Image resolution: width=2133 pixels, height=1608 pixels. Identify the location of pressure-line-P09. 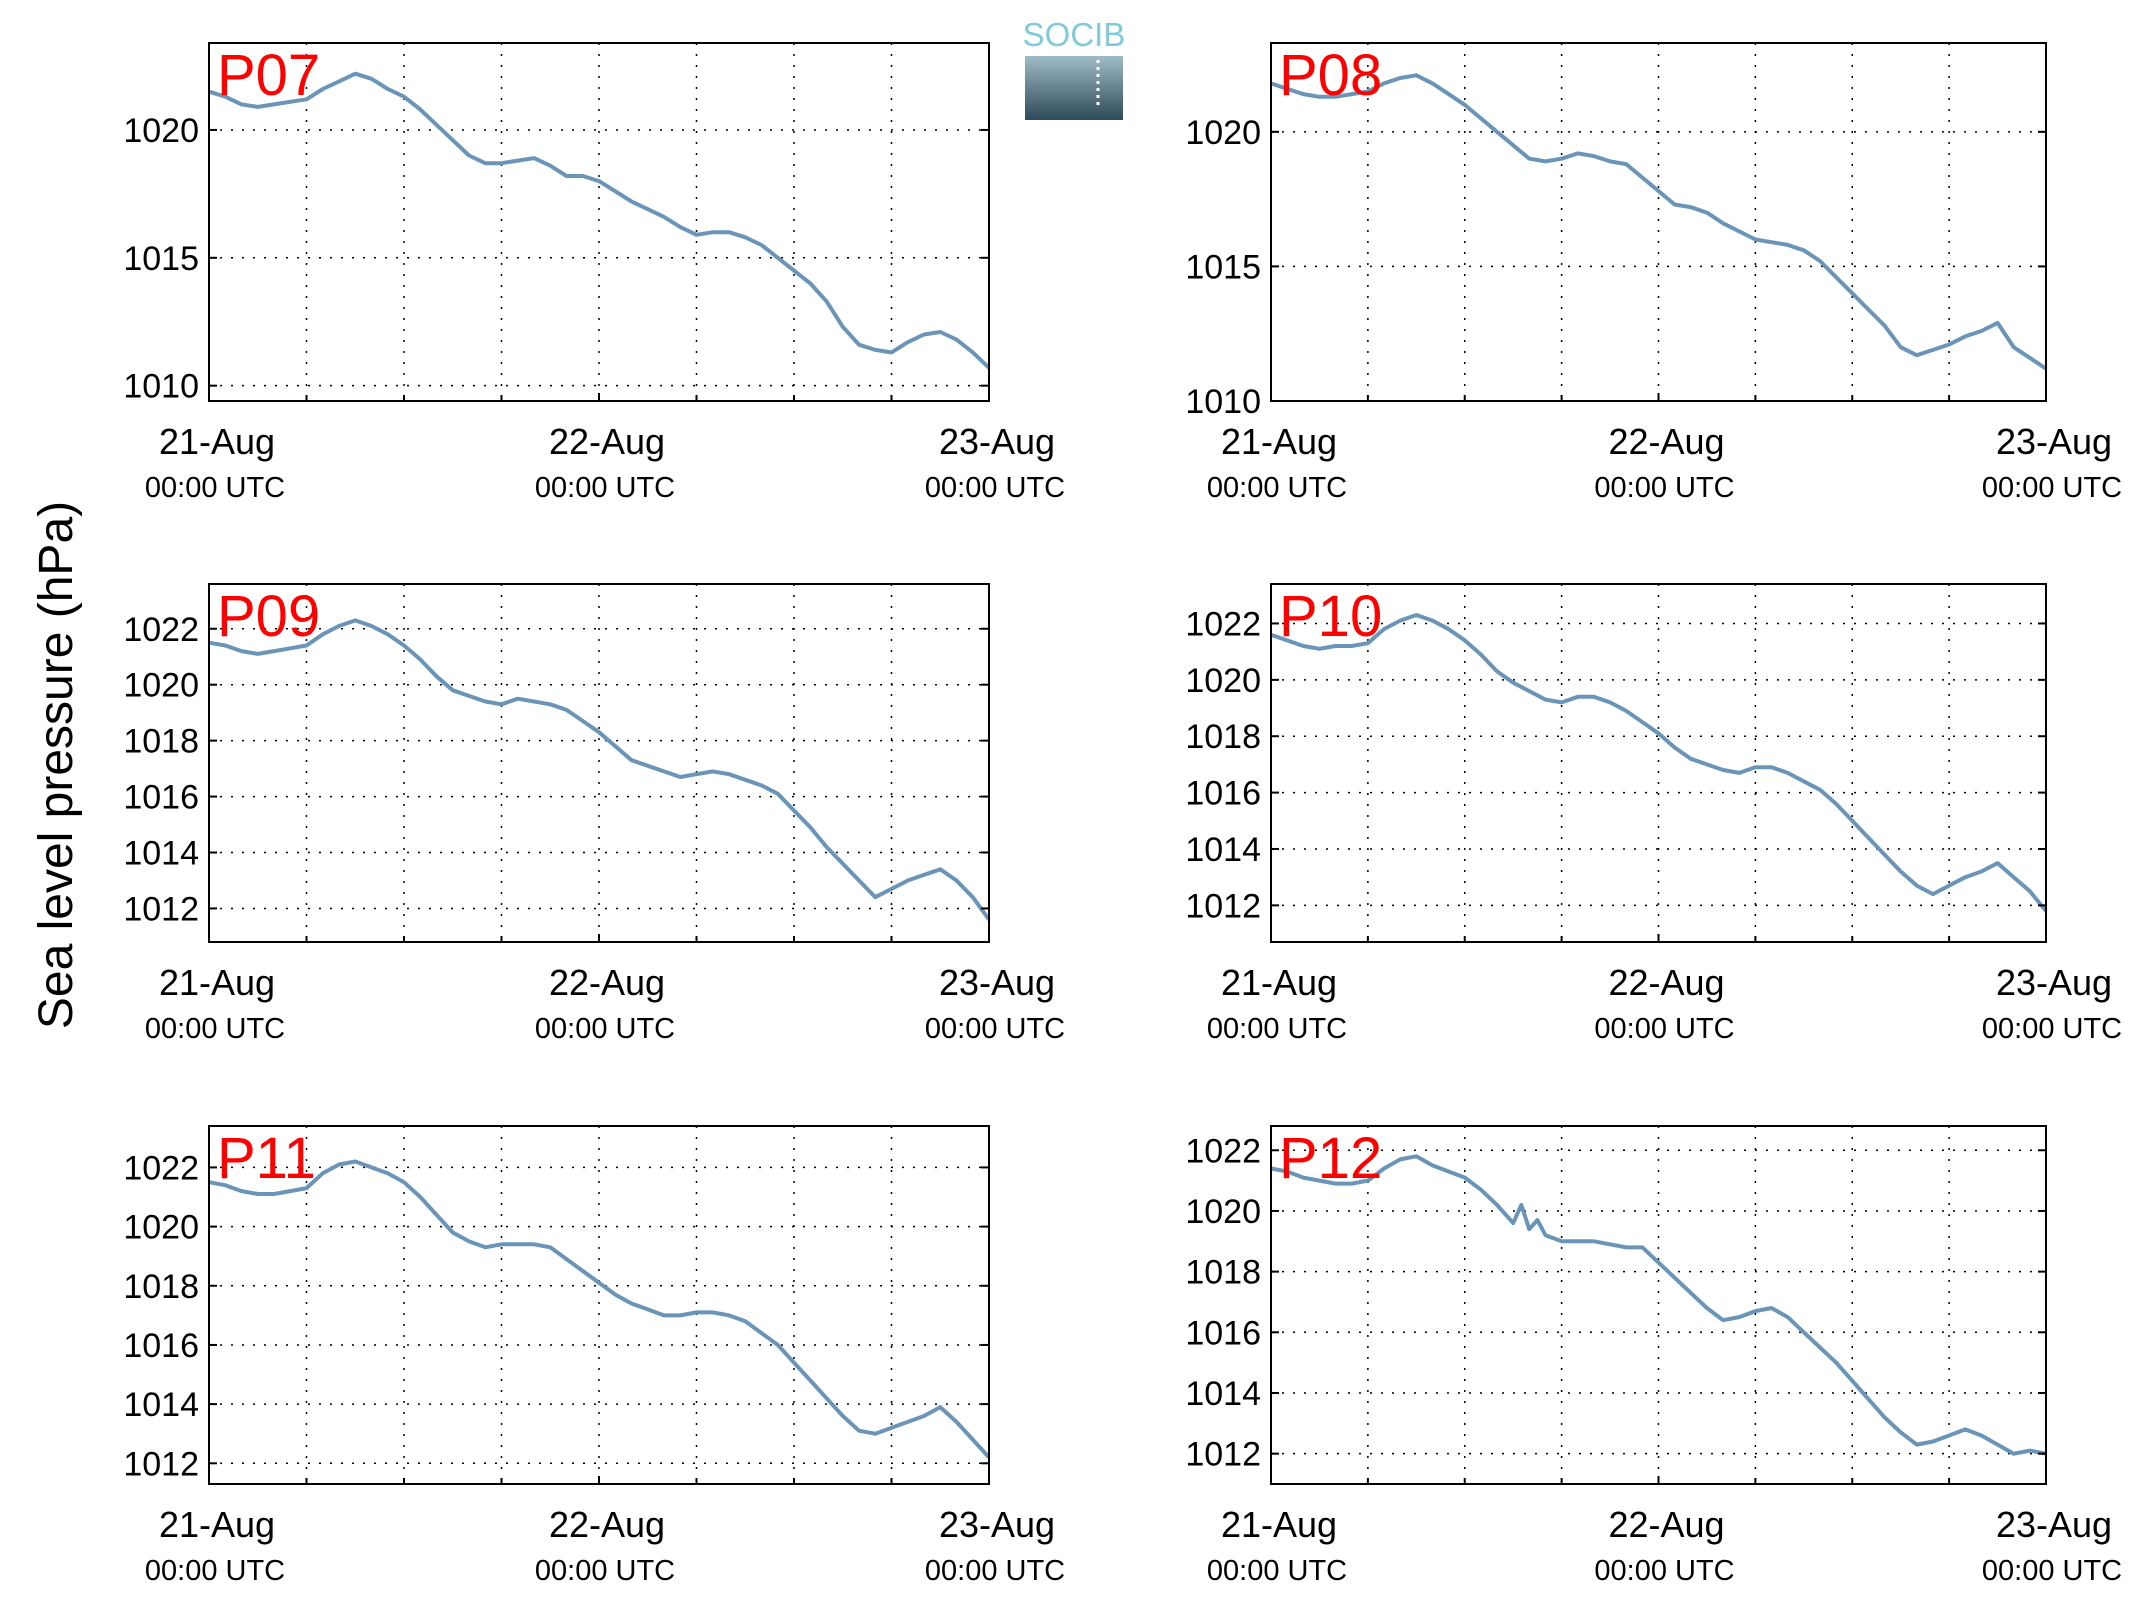
(599, 769).